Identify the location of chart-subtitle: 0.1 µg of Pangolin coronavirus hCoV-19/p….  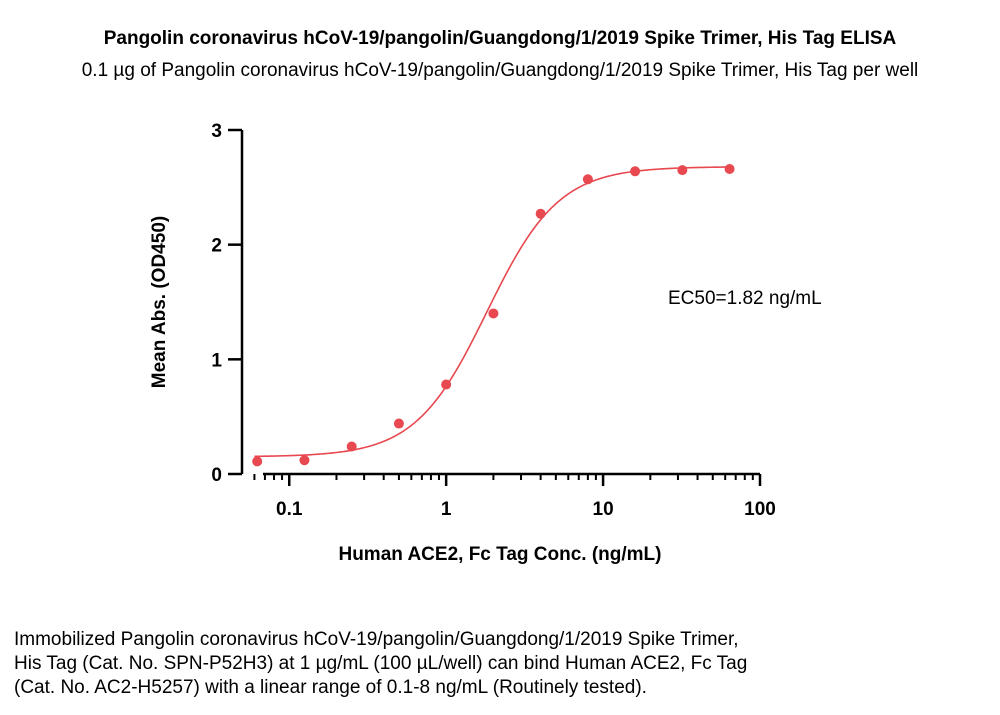
(500, 70).